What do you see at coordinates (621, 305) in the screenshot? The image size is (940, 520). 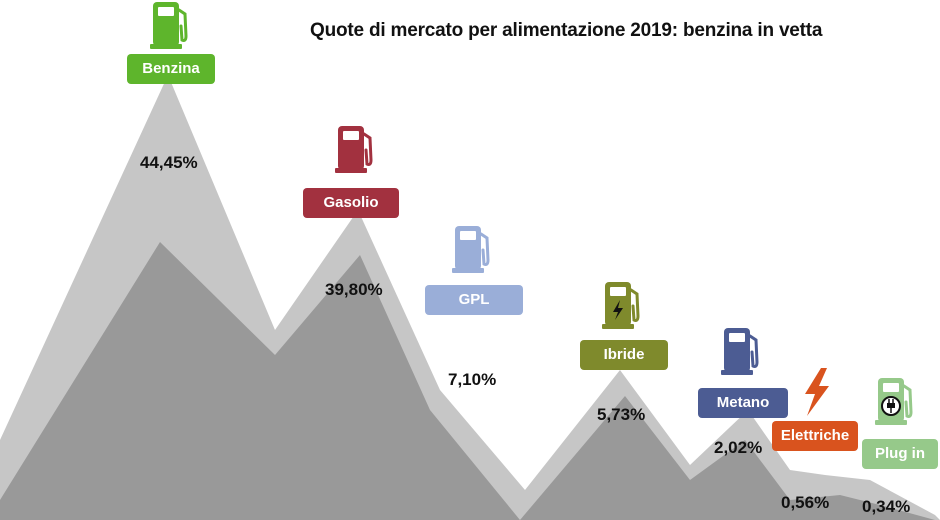 I see `hybrid-pump-icon` at bounding box center [621, 305].